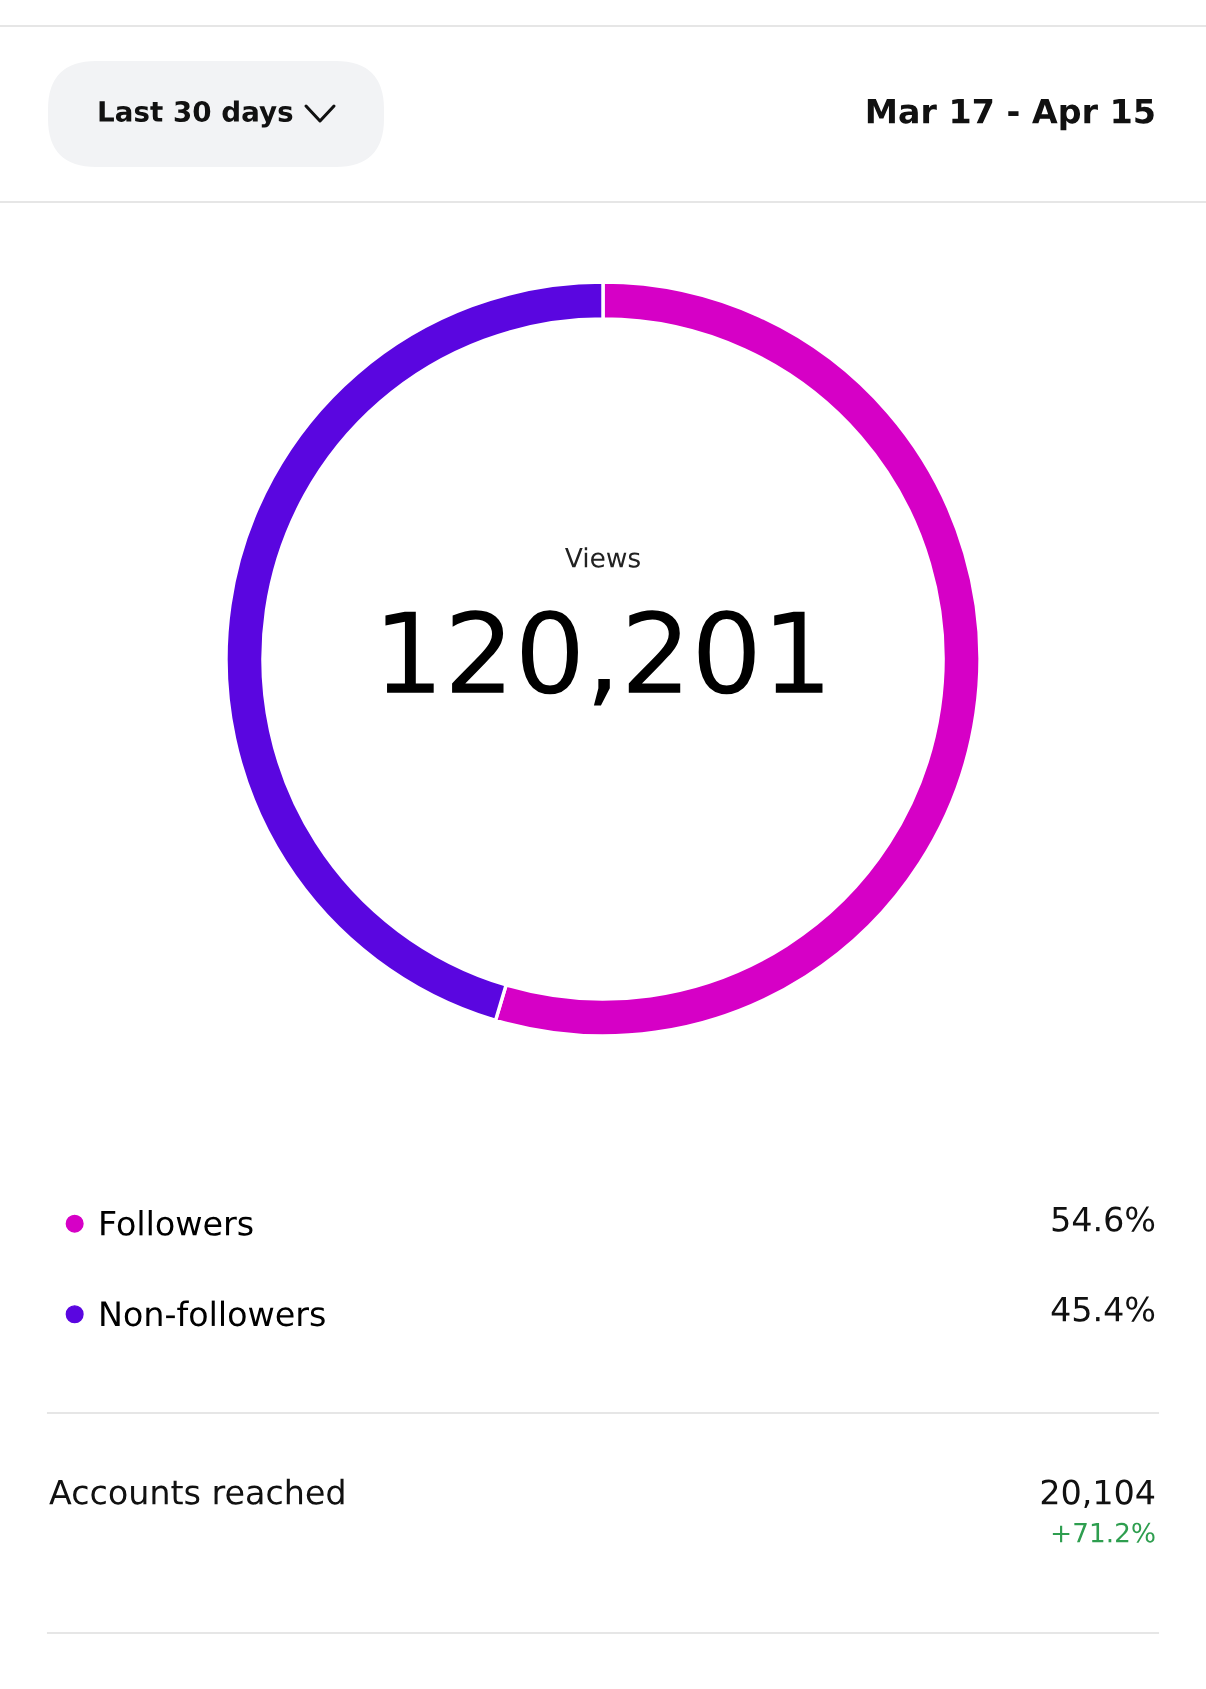 This screenshot has height=1689, width=1206. What do you see at coordinates (196, 1491) in the screenshot?
I see `text: Accounts reached` at bounding box center [196, 1491].